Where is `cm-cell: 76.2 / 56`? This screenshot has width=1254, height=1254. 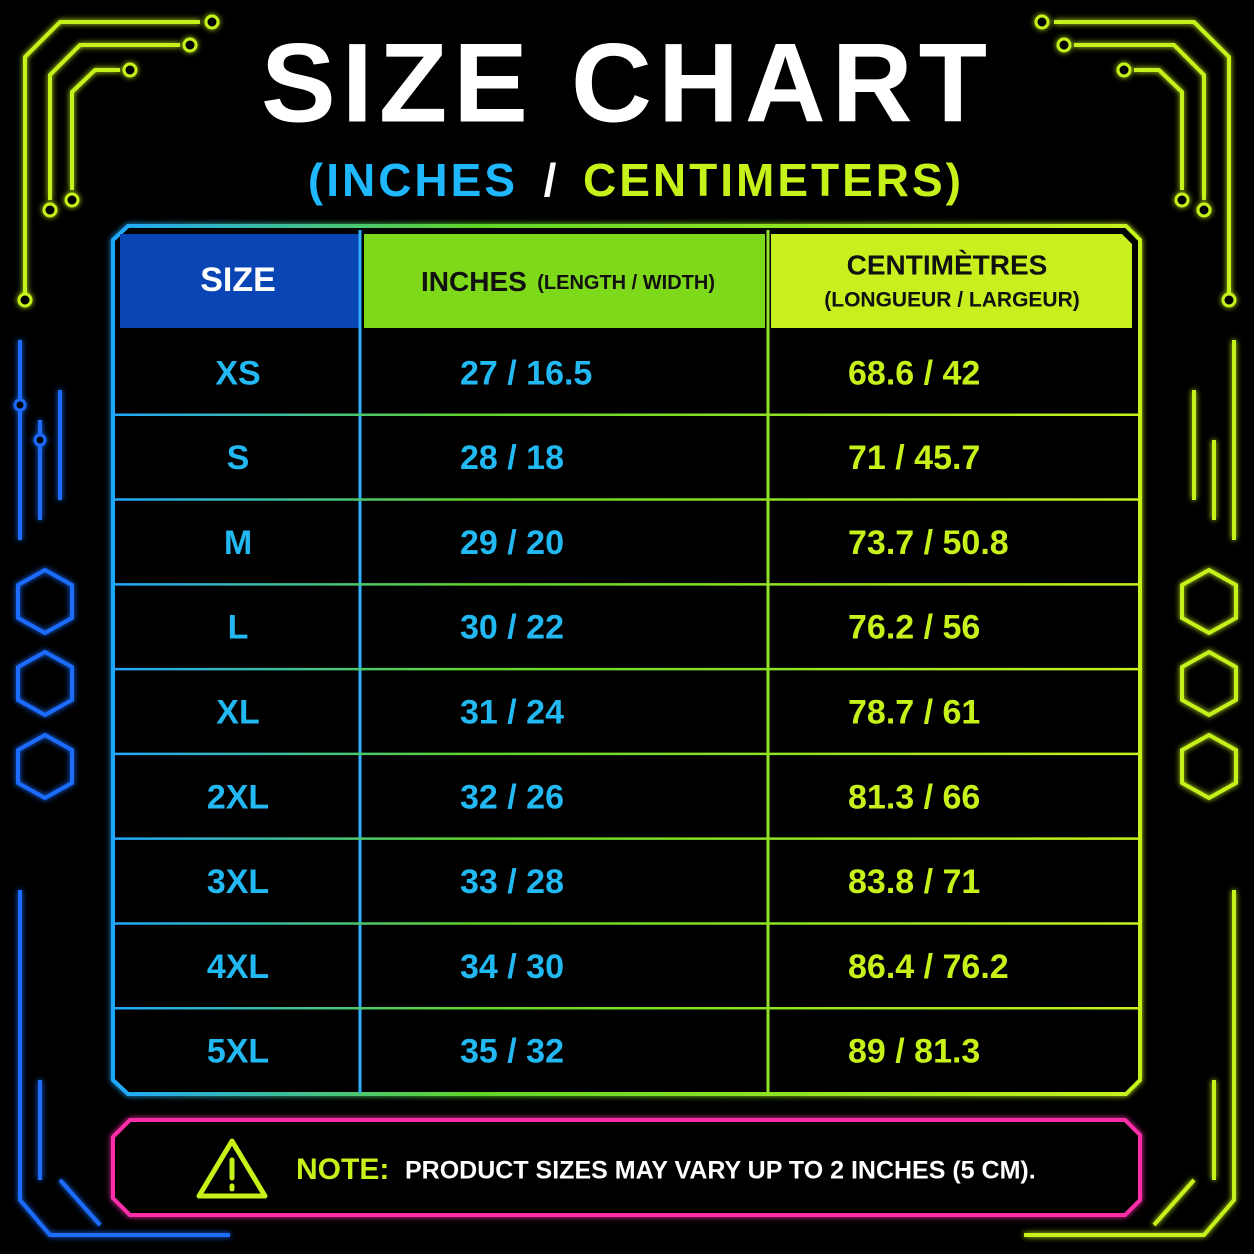 cm-cell: 76.2 / 56 is located at coordinates (914, 628).